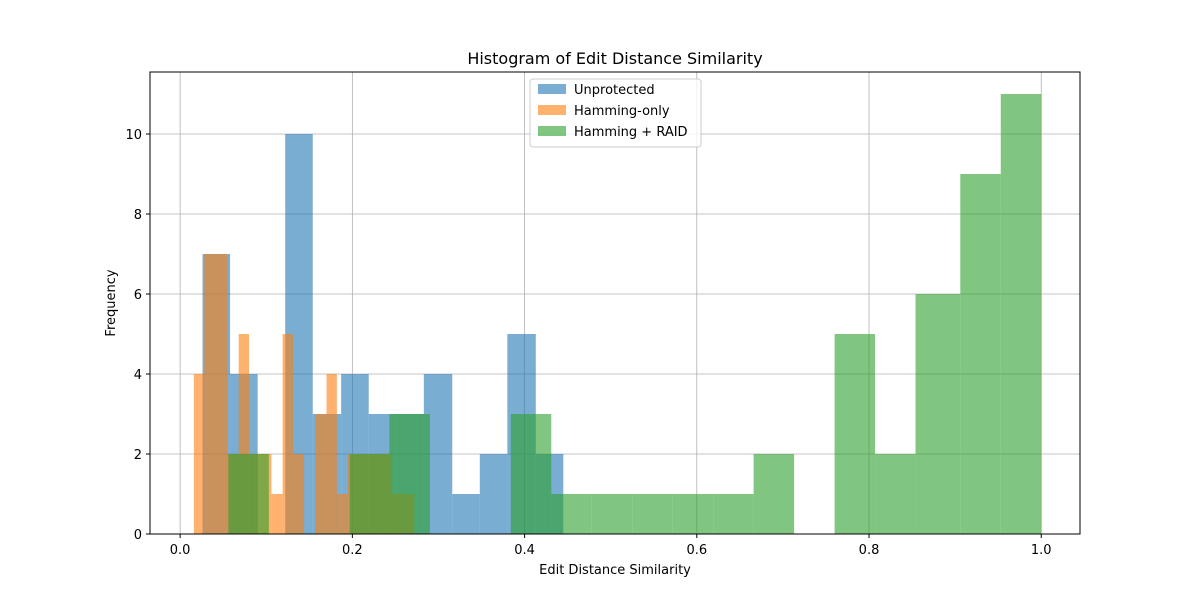  What do you see at coordinates (138, 535) in the screenshot?
I see `y-tick-label: 0` at bounding box center [138, 535].